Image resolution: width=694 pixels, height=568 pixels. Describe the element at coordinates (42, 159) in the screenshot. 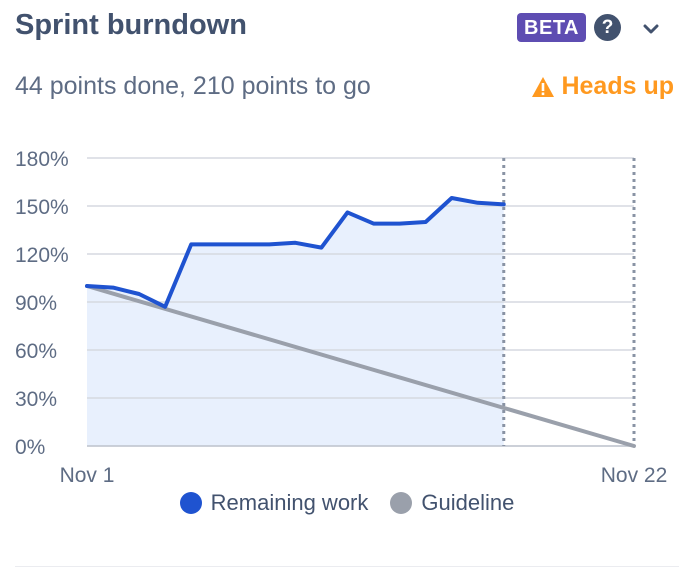

I see `y-tick-label: 180%` at that location.